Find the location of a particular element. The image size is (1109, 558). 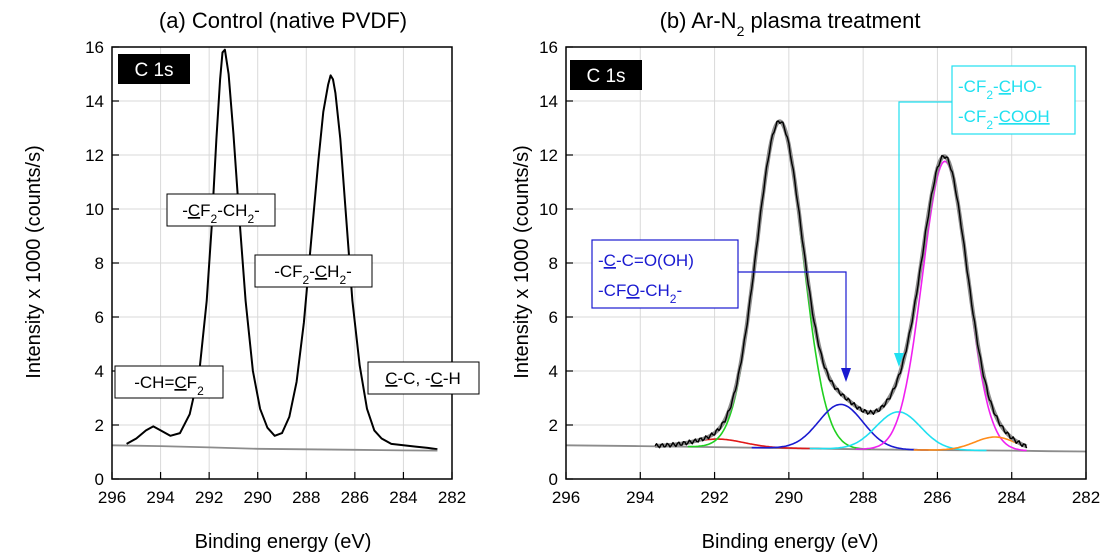

panel-a-badge: C 1s is located at coordinates (153, 70).